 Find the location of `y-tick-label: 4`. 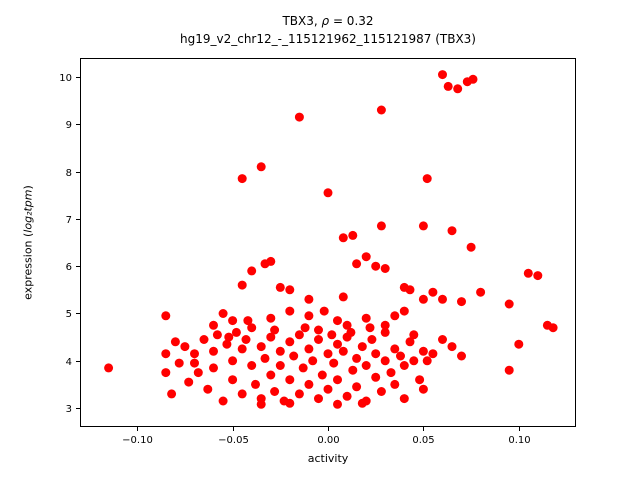

y-tick-label: 4 is located at coordinates (69, 362).